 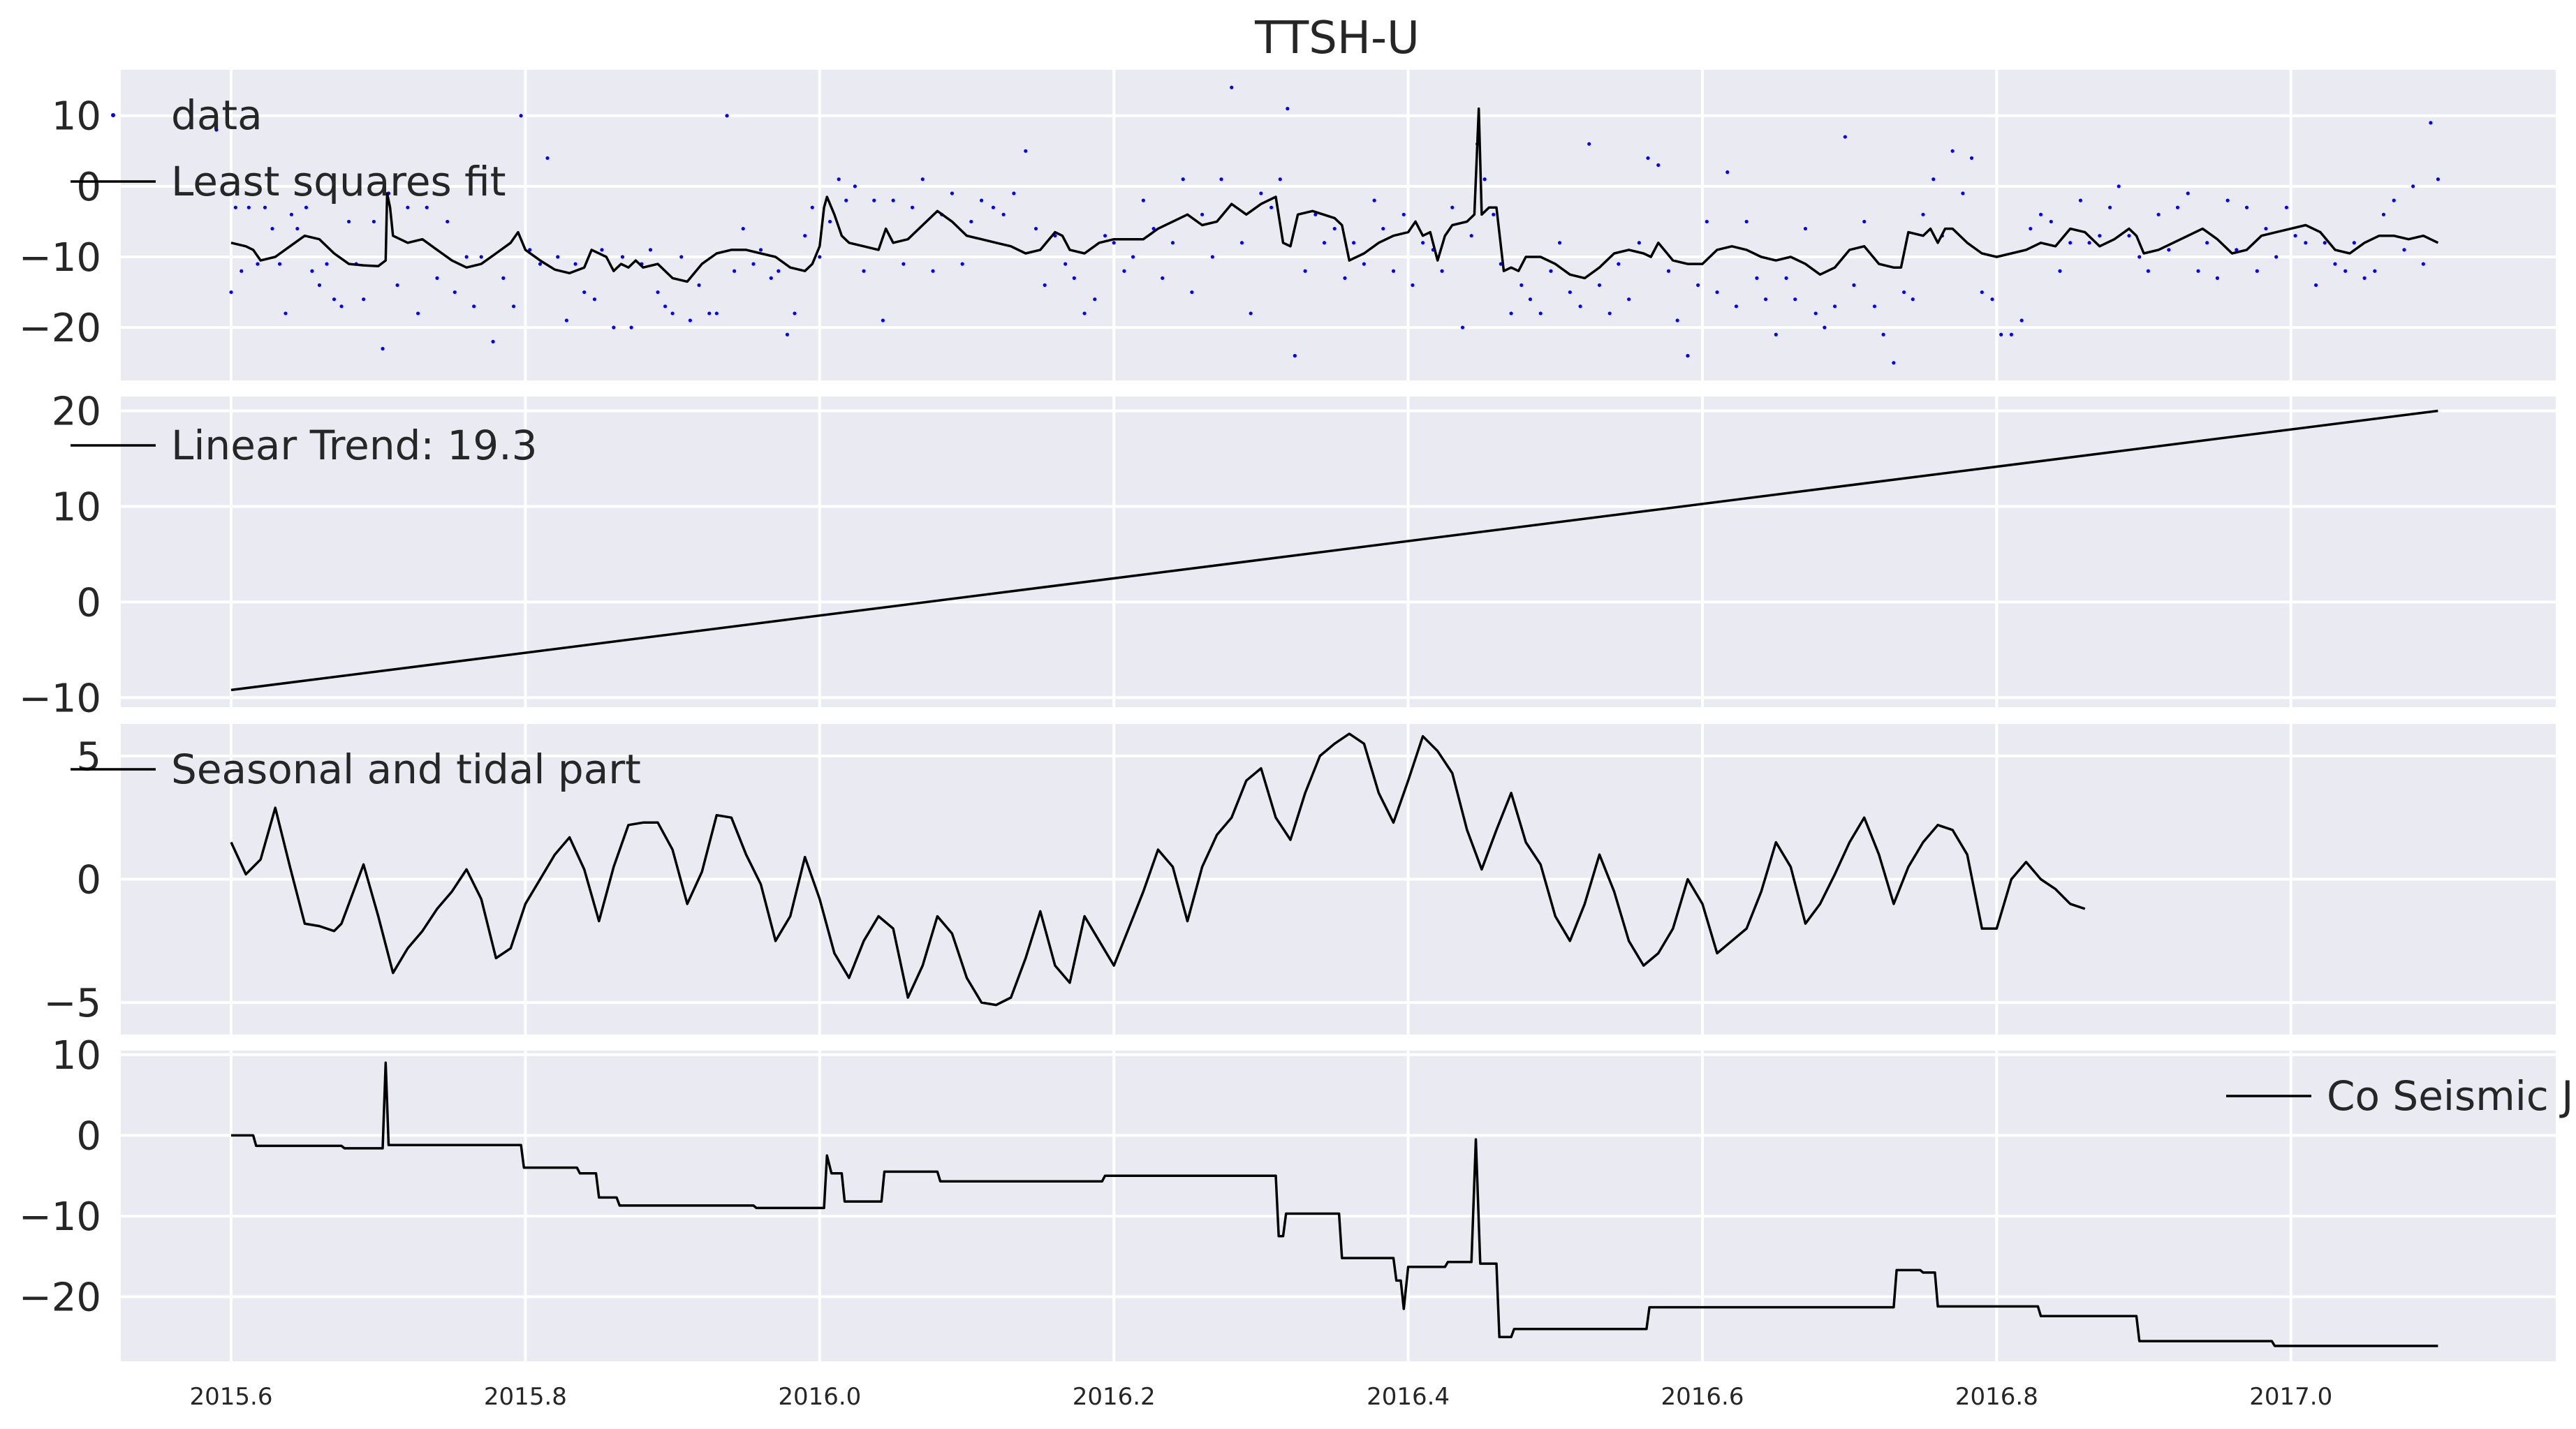 I want to click on y-tick-label: 20, so click(x=76, y=412).